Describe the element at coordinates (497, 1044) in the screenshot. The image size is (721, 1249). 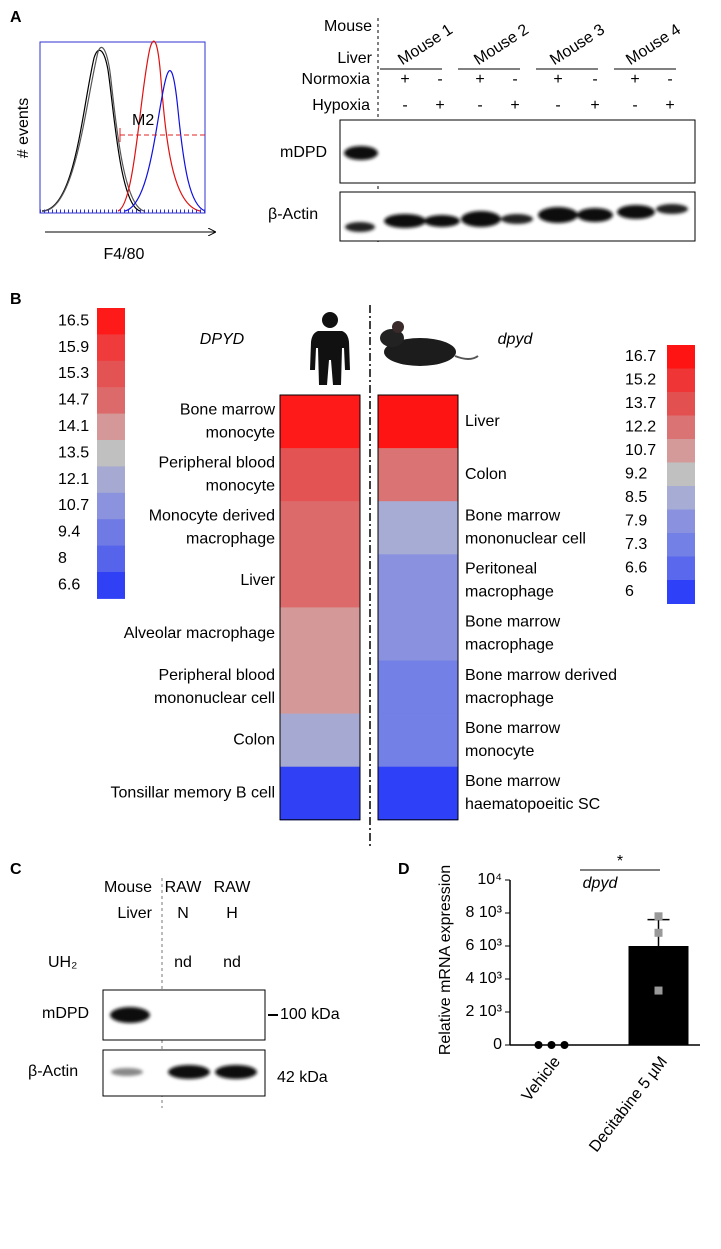
I see `y-tick-label: 0` at that location.